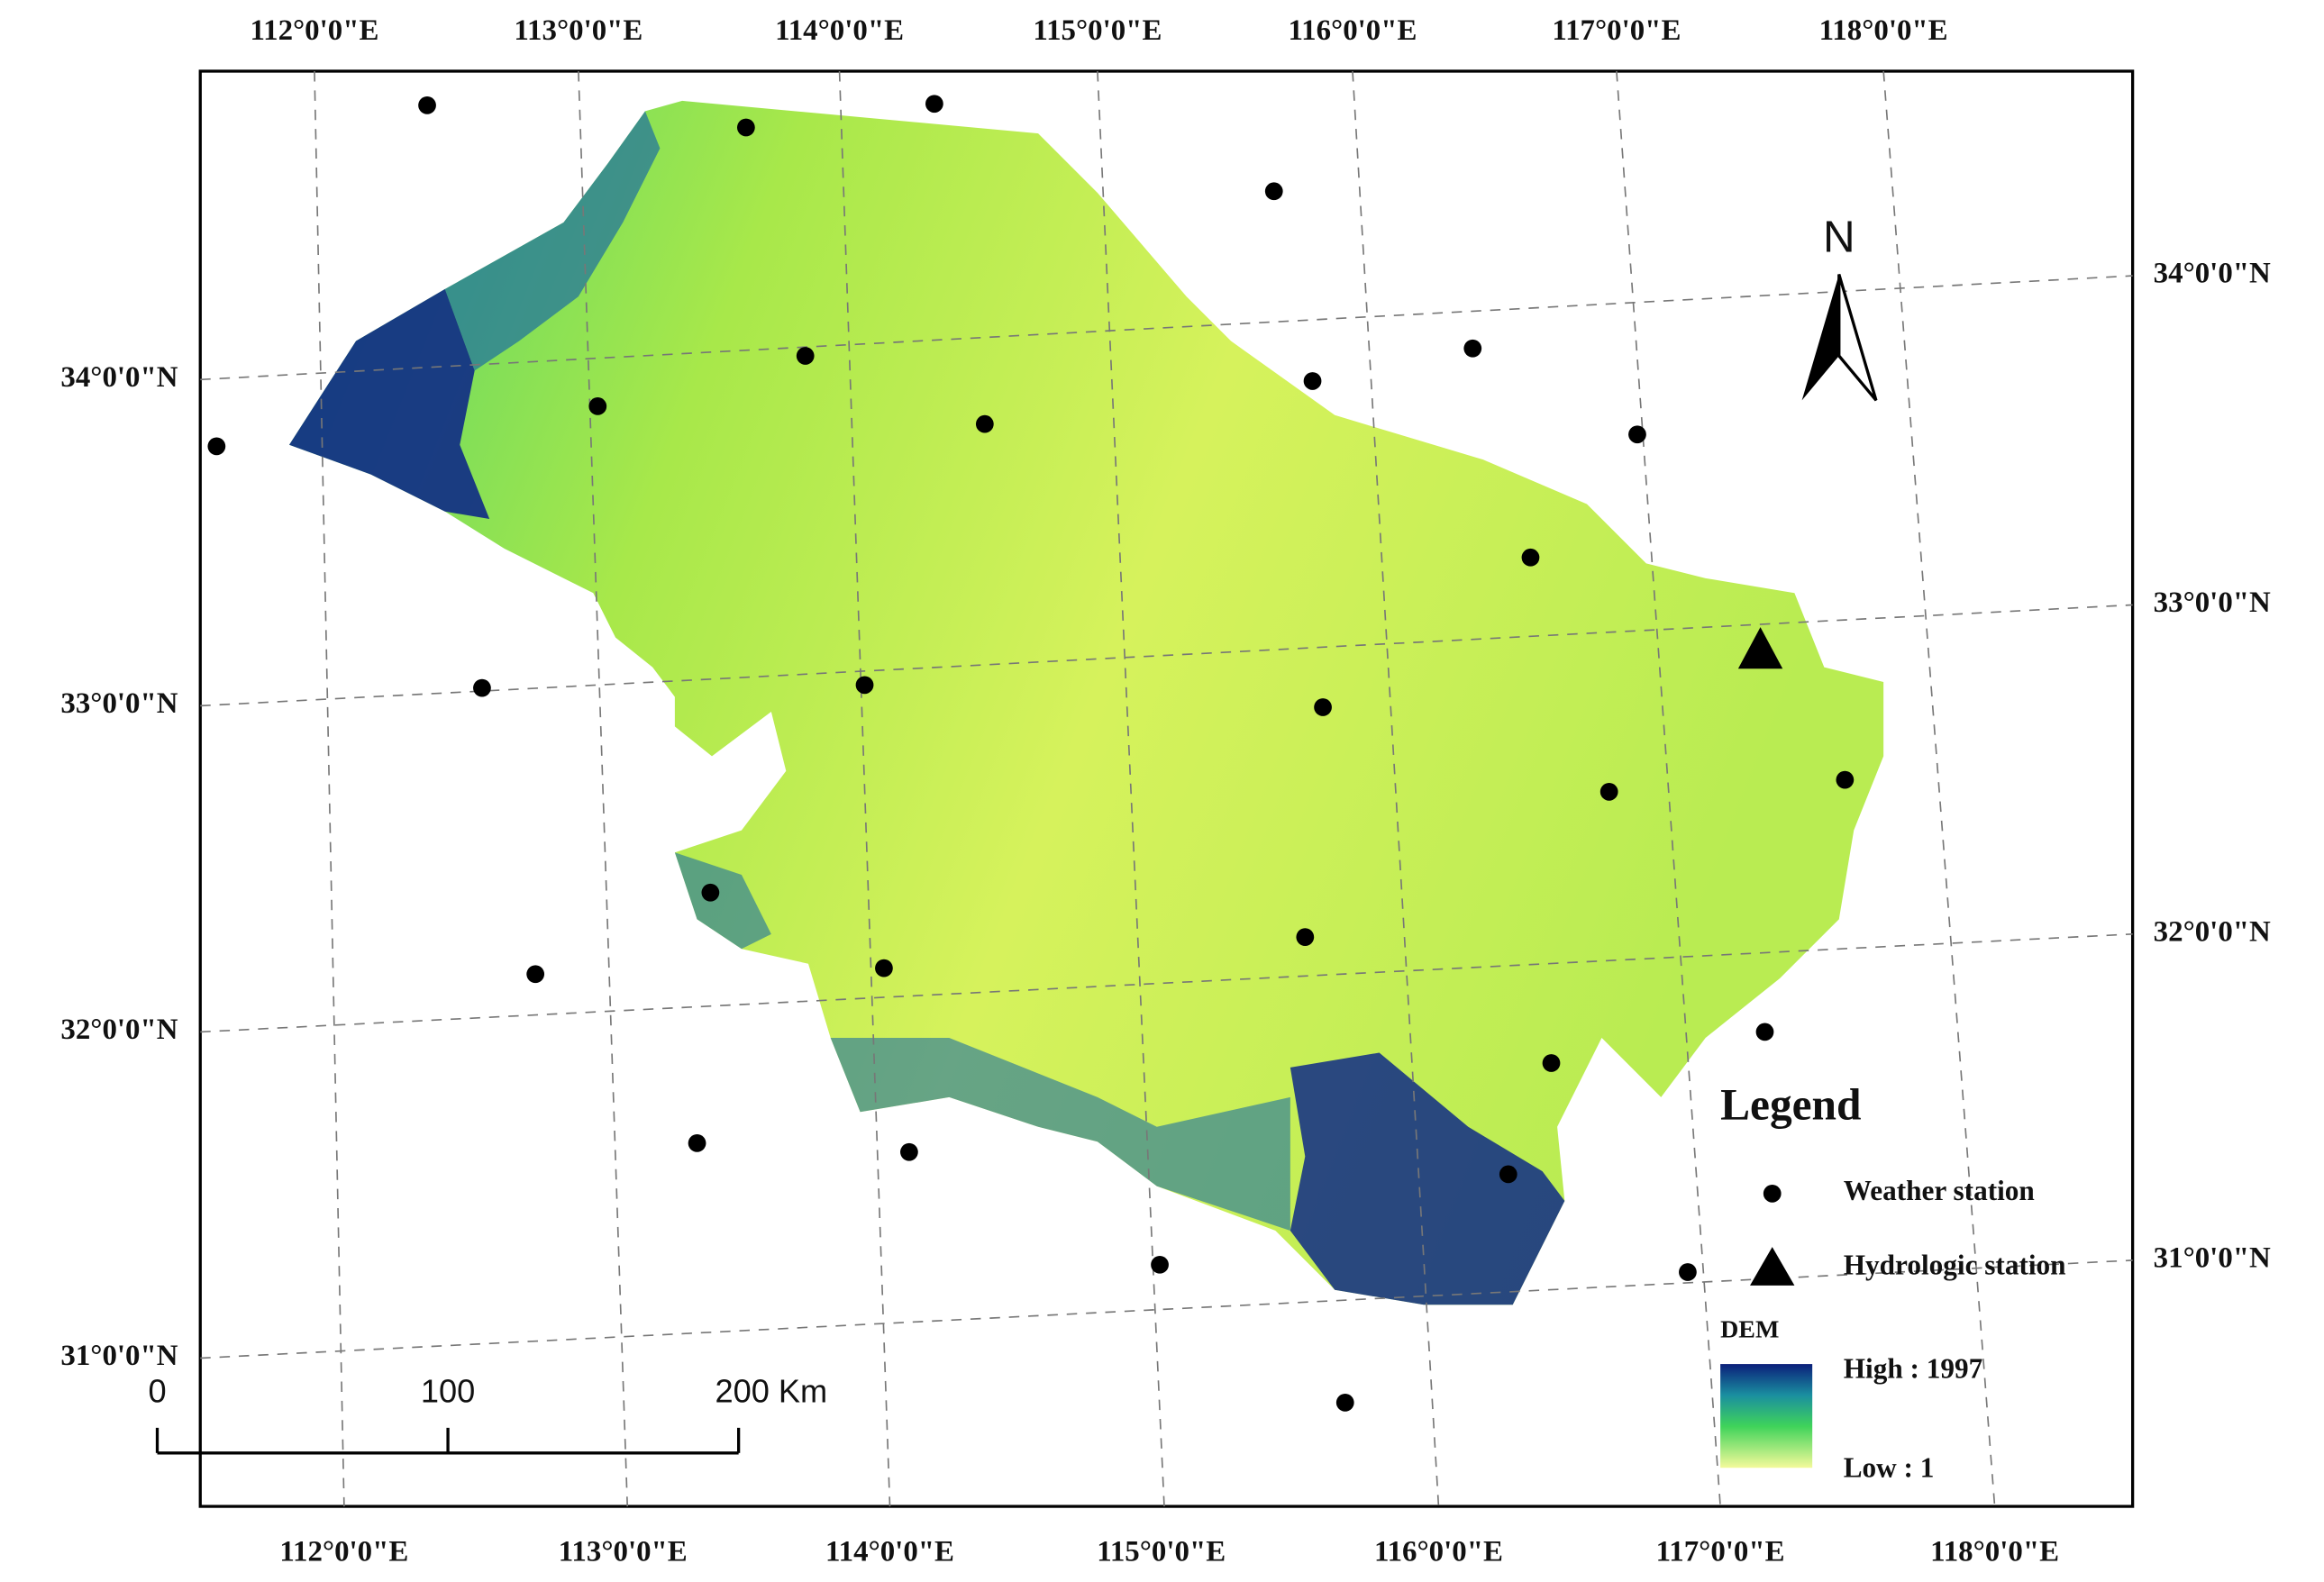 This screenshot has height=1582, width=2324. I want to click on top-coordinate-label: 115°0'0"E, so click(1097, 30).